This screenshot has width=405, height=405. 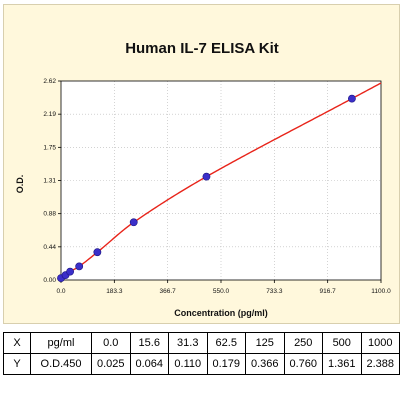 I want to click on x-tick-label: 550.0, so click(x=221, y=291).